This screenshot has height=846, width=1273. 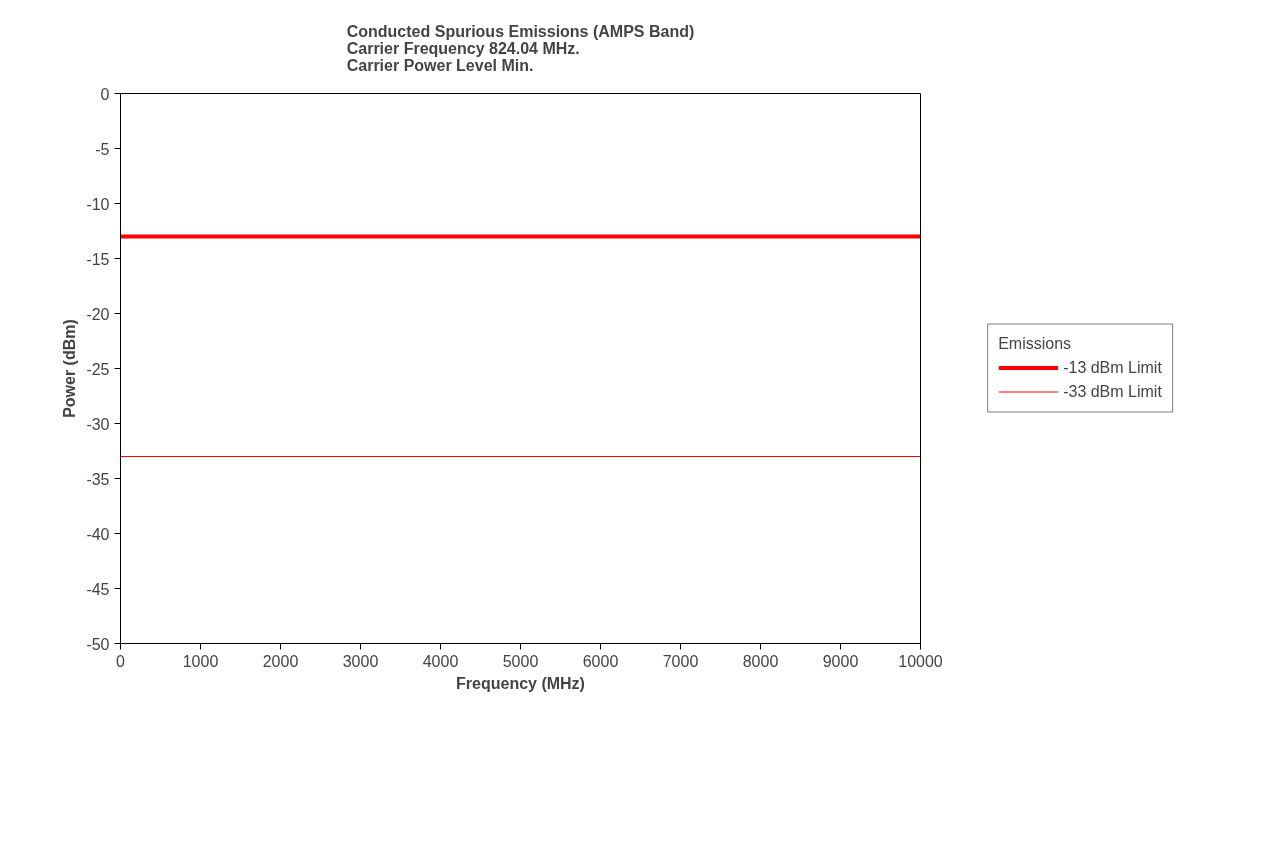 What do you see at coordinates (98, 259) in the screenshot?
I see `y-tick-label: -15` at bounding box center [98, 259].